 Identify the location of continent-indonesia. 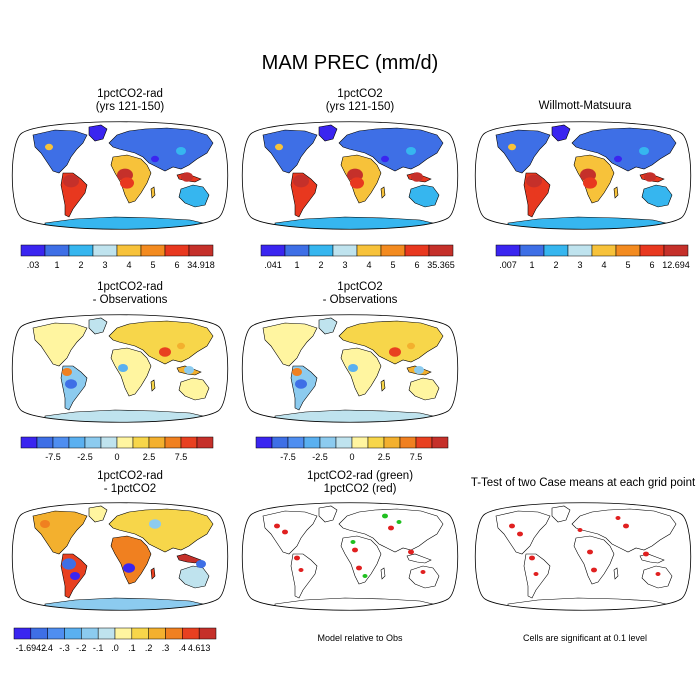
(419, 558).